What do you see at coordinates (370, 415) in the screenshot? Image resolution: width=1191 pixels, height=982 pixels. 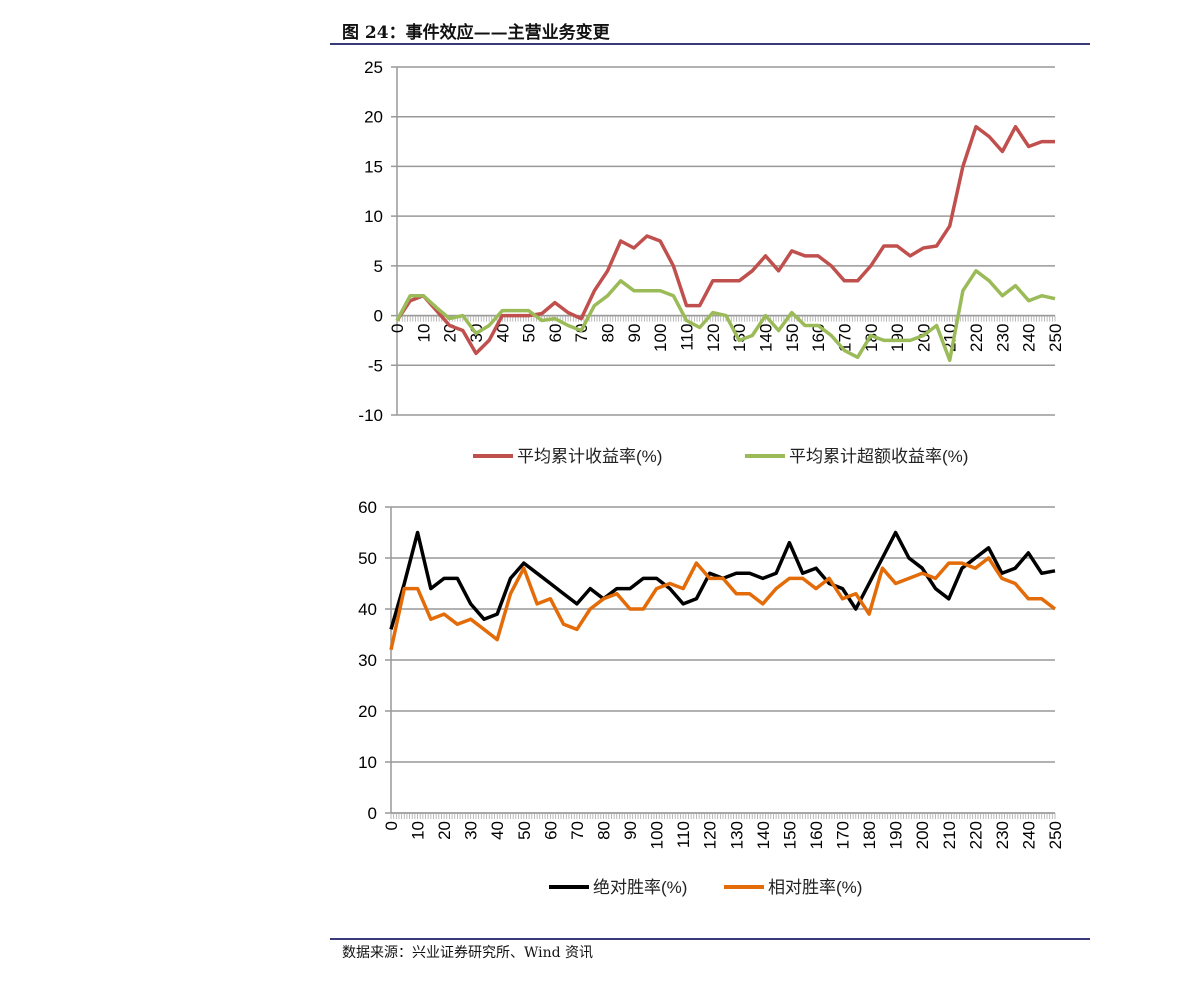 I see `y-tick-label: -10` at bounding box center [370, 415].